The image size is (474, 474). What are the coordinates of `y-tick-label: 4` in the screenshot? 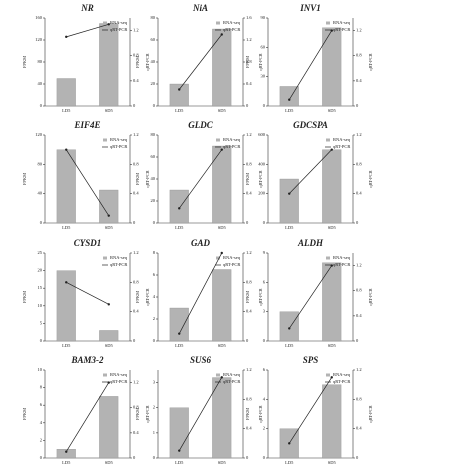 It's located at (264, 398).